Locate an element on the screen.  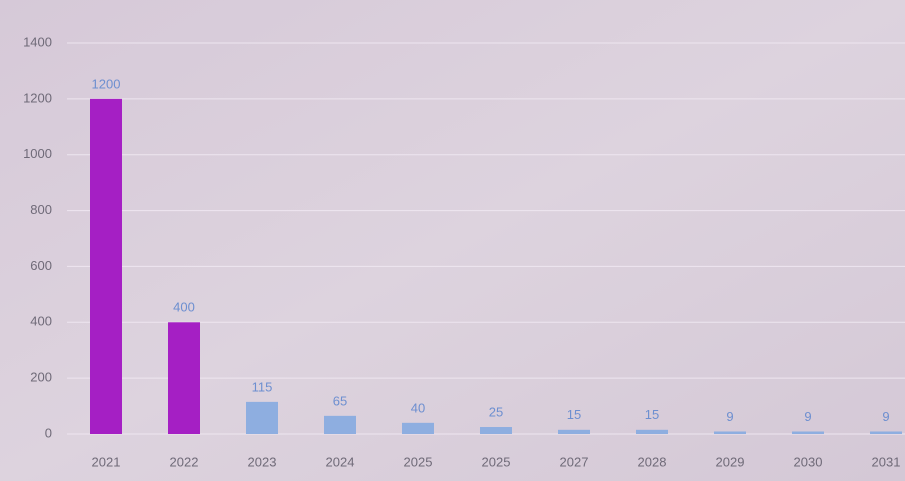
value-label: 65 is located at coordinates (340, 400).